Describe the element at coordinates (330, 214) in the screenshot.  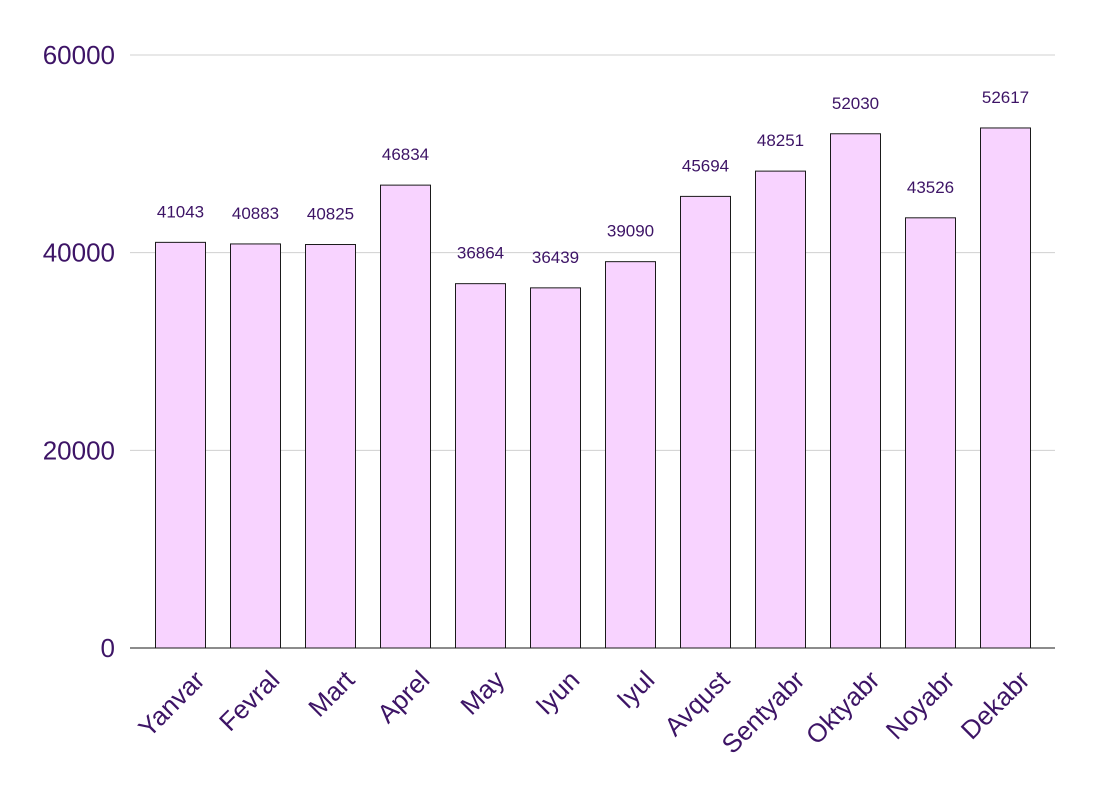
I see `data-label-mart: 40825` at that location.